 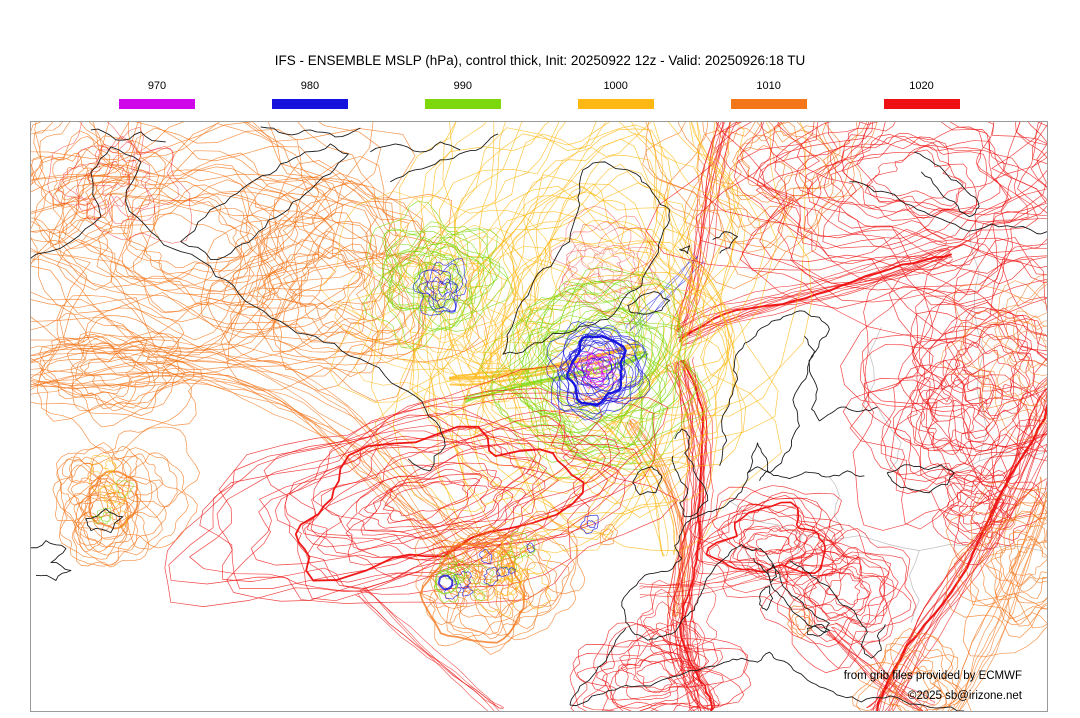 I want to click on coast-denmark, so click(x=758, y=461).